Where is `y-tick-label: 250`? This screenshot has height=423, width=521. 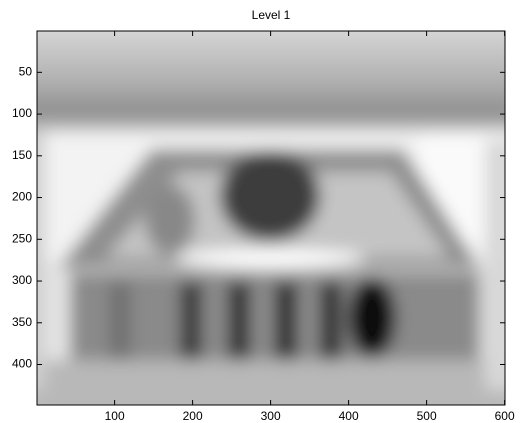
y-tick-label: 250 is located at coordinates (22, 238).